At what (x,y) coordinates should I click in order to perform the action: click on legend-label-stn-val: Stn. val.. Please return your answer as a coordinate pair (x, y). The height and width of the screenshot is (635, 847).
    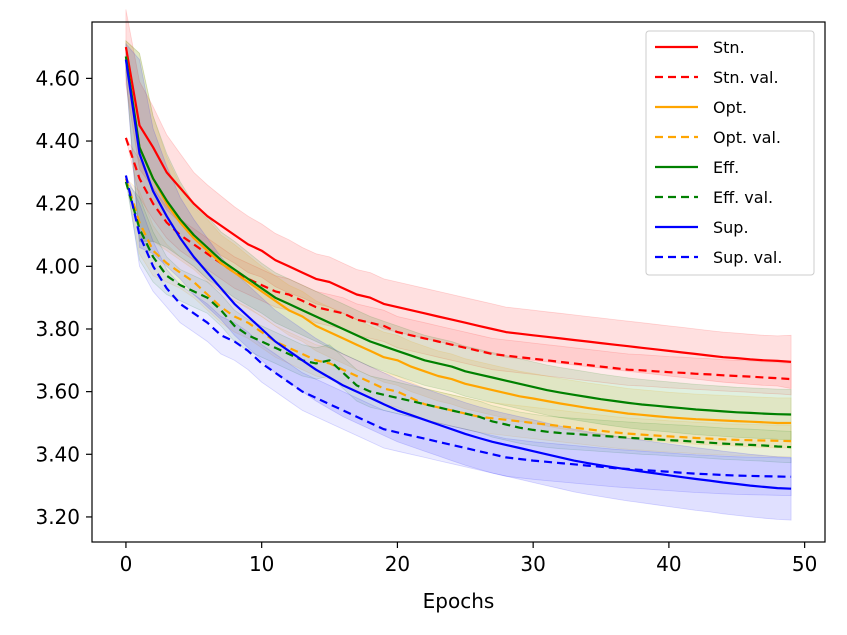
    Looking at the image, I should click on (746, 77).